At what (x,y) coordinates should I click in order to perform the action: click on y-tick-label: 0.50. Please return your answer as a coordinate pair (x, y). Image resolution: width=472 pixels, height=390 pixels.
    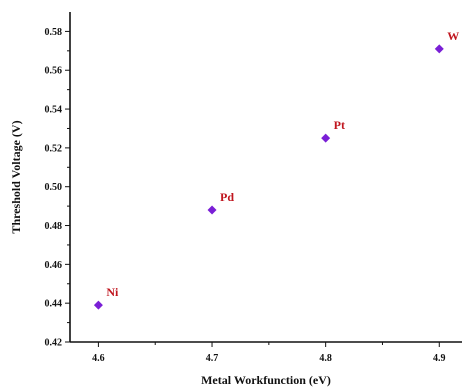
    Looking at the image, I should click on (54, 187).